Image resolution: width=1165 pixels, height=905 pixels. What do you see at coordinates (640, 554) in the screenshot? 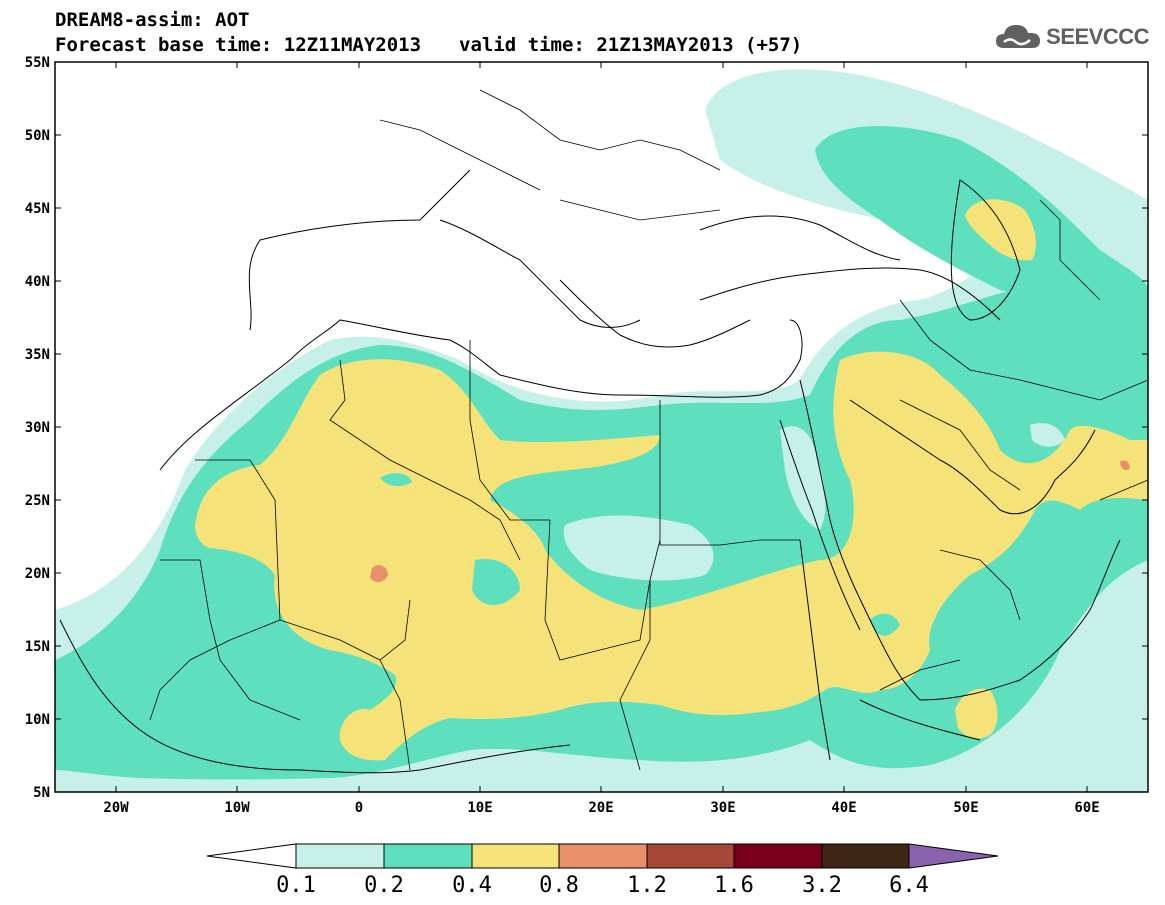
I see `aot-band-0.2-inner` at bounding box center [640, 554].